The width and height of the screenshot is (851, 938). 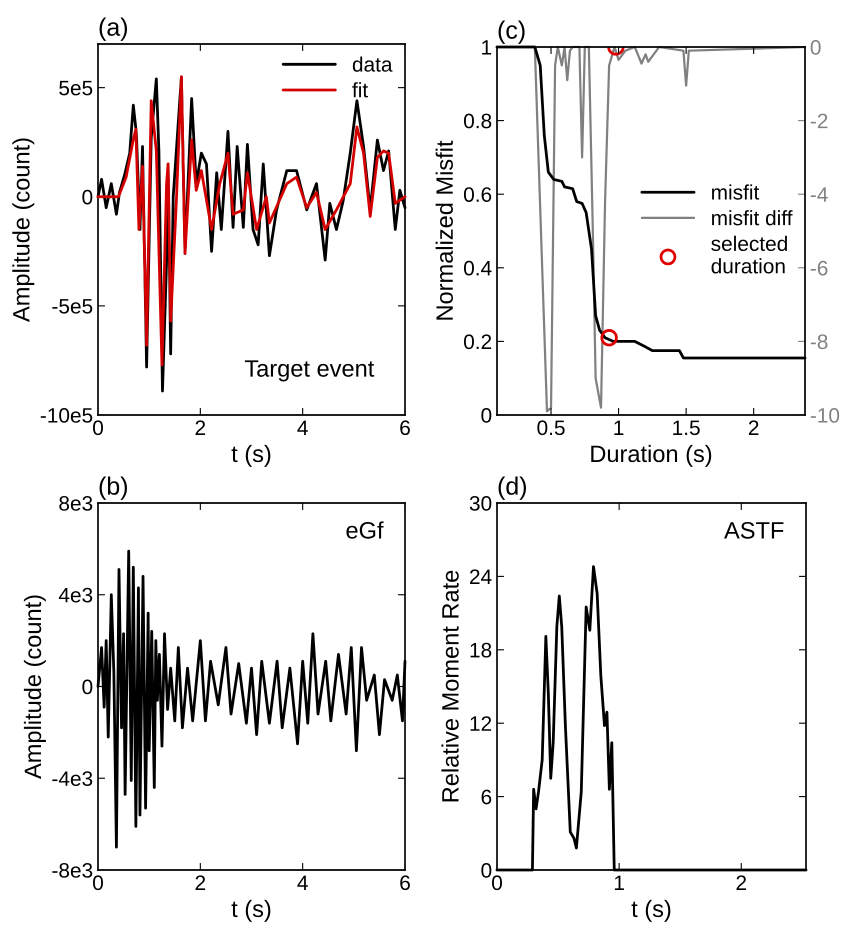 What do you see at coordinates (651, 455) in the screenshot?
I see `x-axis-title: Duration (s)` at bounding box center [651, 455].